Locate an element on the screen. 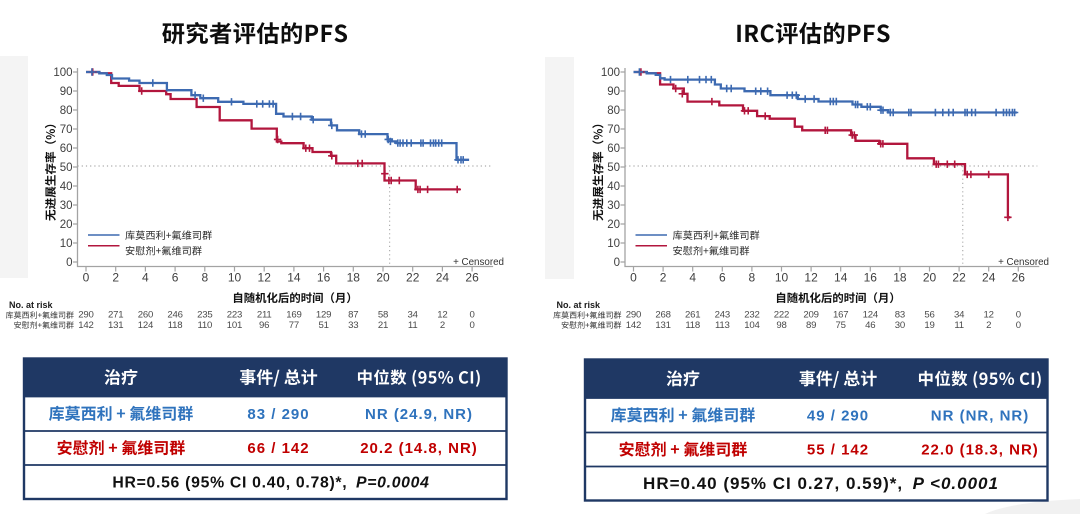  svg-text: 51 is located at coordinates (323, 325).